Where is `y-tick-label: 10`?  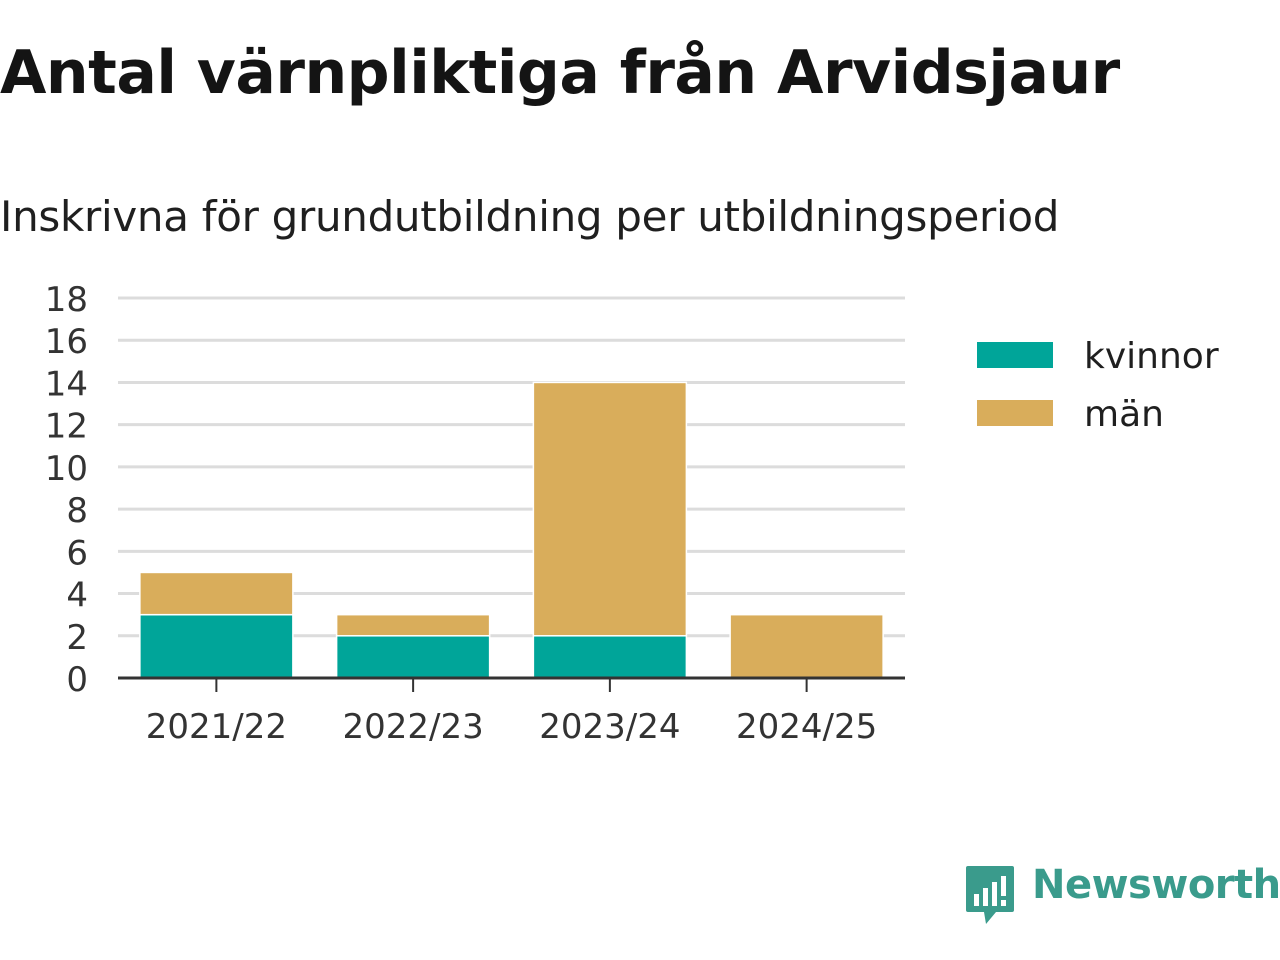 y-tick-label: 10 is located at coordinates (66, 469).